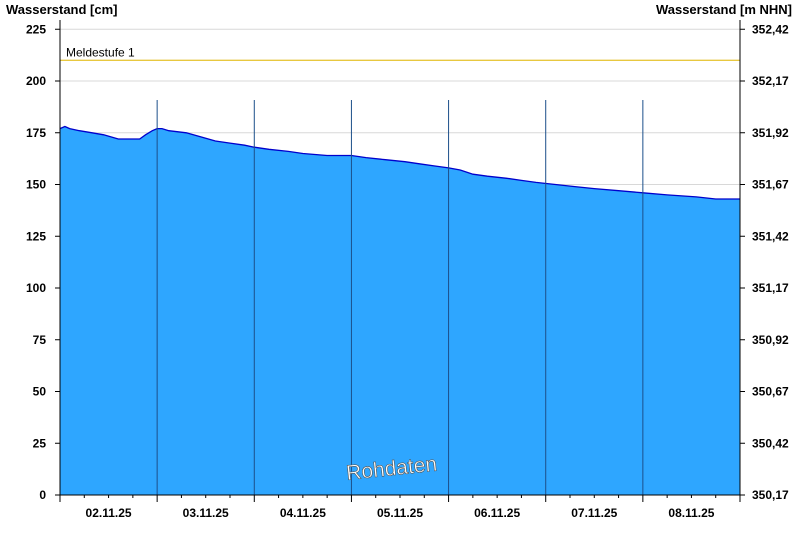  What do you see at coordinates (36, 29) in the screenshot?
I see `y-tick-label-left: 225` at bounding box center [36, 29].